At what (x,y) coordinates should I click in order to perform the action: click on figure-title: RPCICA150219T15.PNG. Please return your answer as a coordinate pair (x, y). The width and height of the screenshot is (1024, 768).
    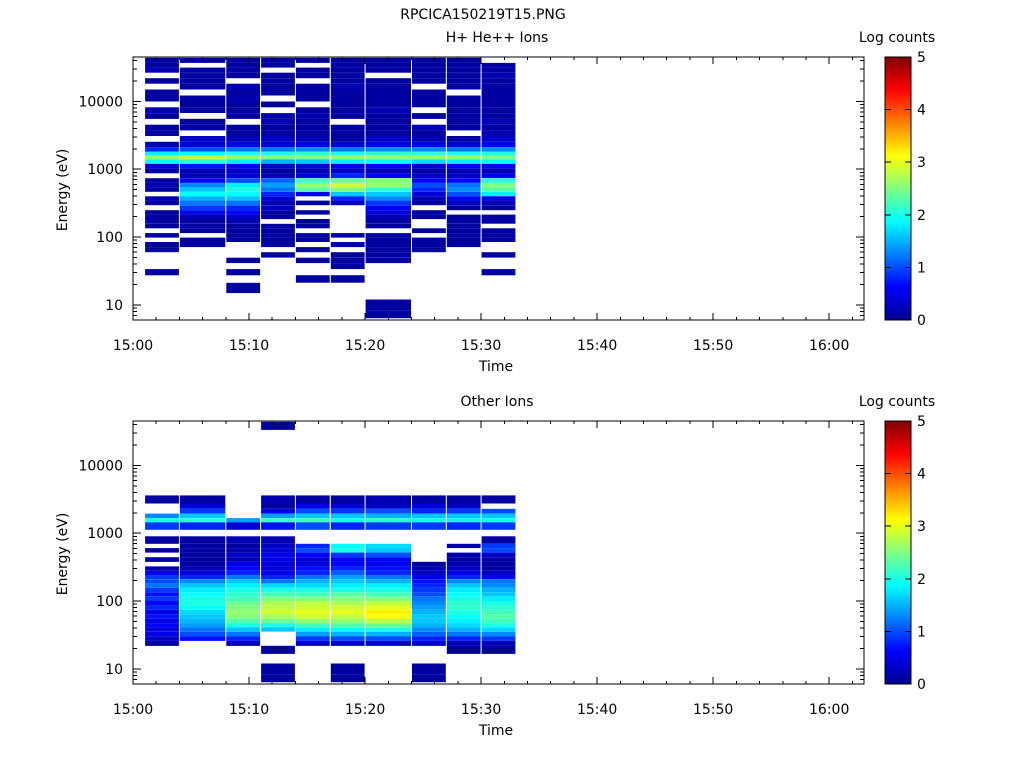
    Looking at the image, I should click on (482, 15).